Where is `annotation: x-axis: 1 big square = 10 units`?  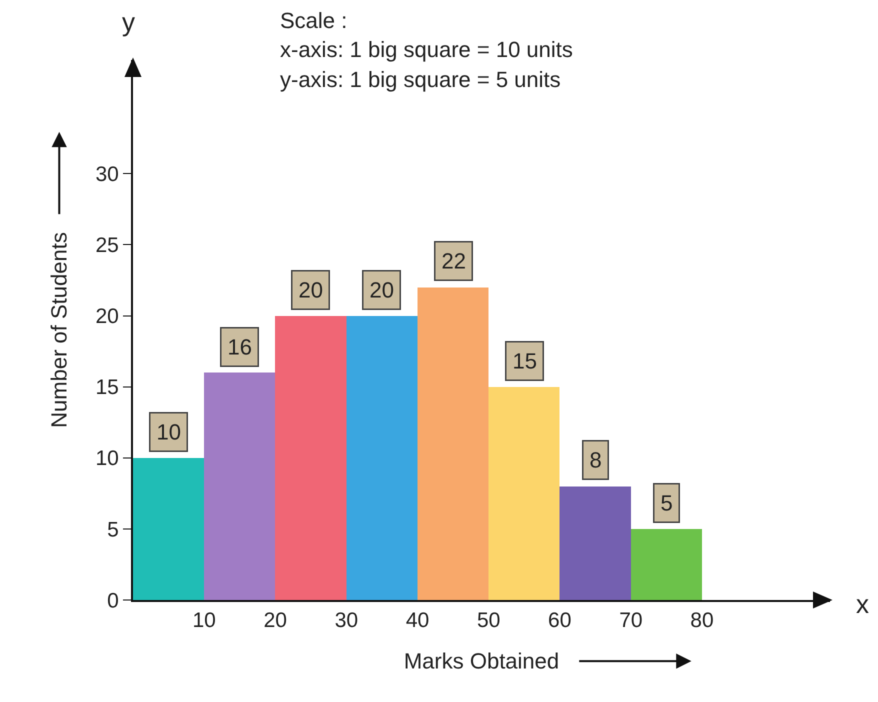 annotation: x-axis: 1 big square = 10 units is located at coordinates (426, 49).